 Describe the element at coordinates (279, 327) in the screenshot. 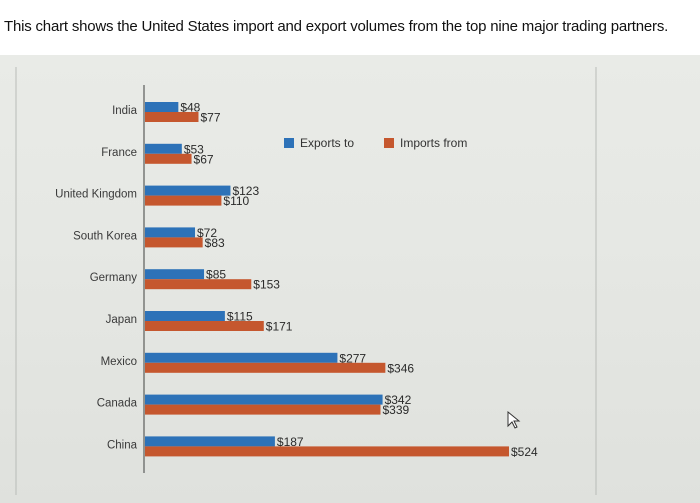

I see `value-label-imports-japan: $171` at that location.